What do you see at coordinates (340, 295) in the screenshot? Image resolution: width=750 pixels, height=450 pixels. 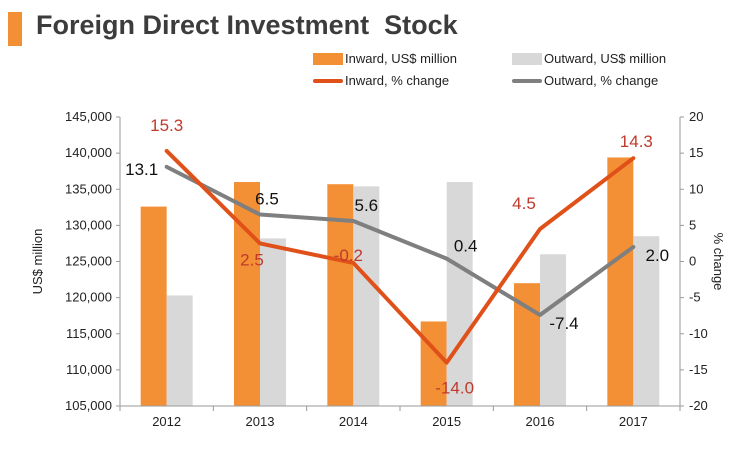 I see `bar-inward-2014` at bounding box center [340, 295].